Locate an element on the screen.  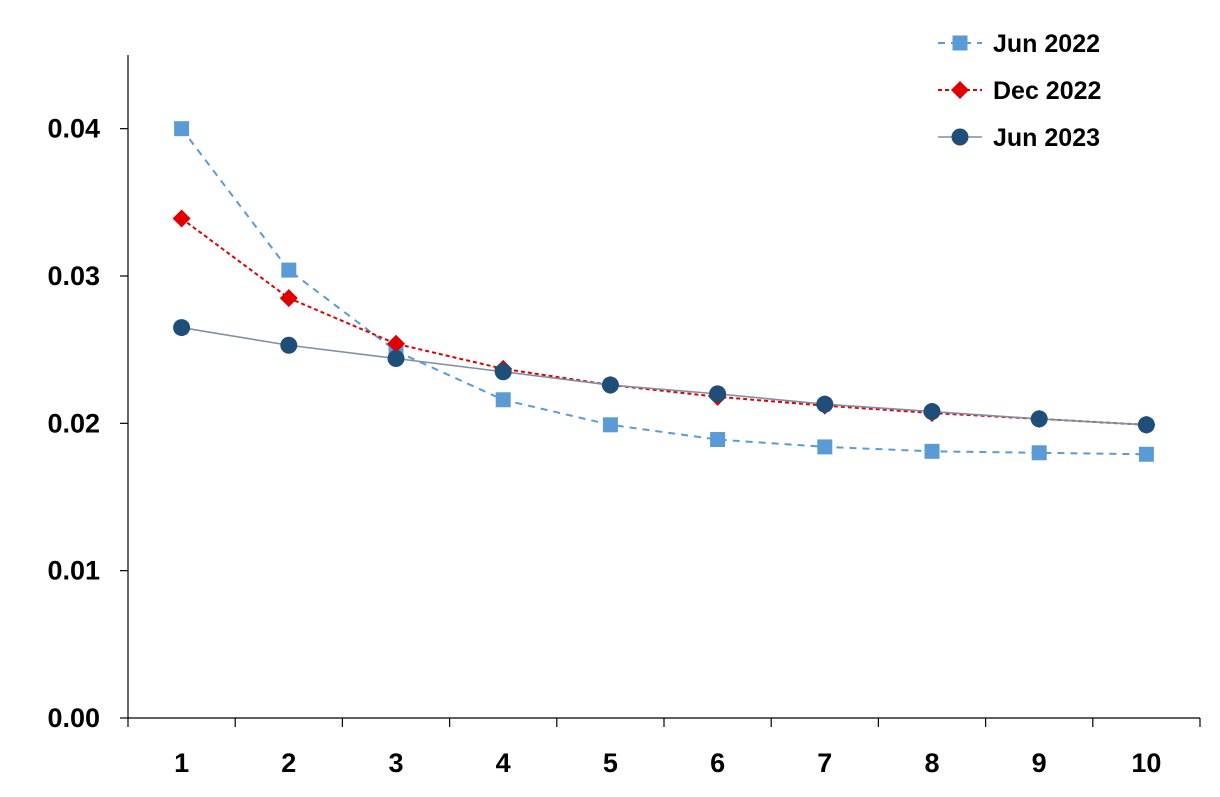
x-tick-label: 2 is located at coordinates (288, 763).